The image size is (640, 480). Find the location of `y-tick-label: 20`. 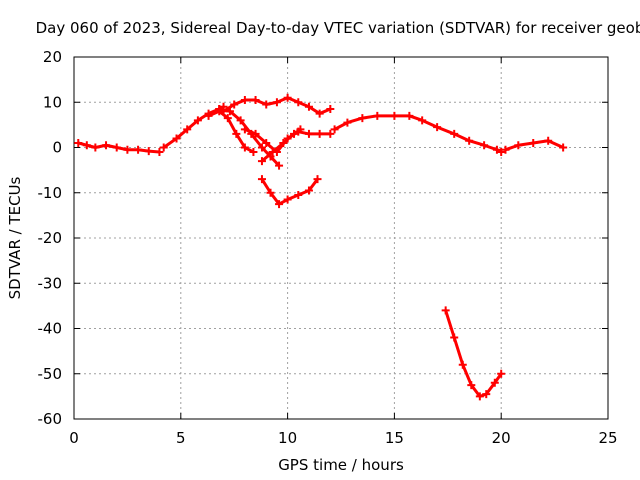

y-tick-label: 20 is located at coordinates (52, 57).